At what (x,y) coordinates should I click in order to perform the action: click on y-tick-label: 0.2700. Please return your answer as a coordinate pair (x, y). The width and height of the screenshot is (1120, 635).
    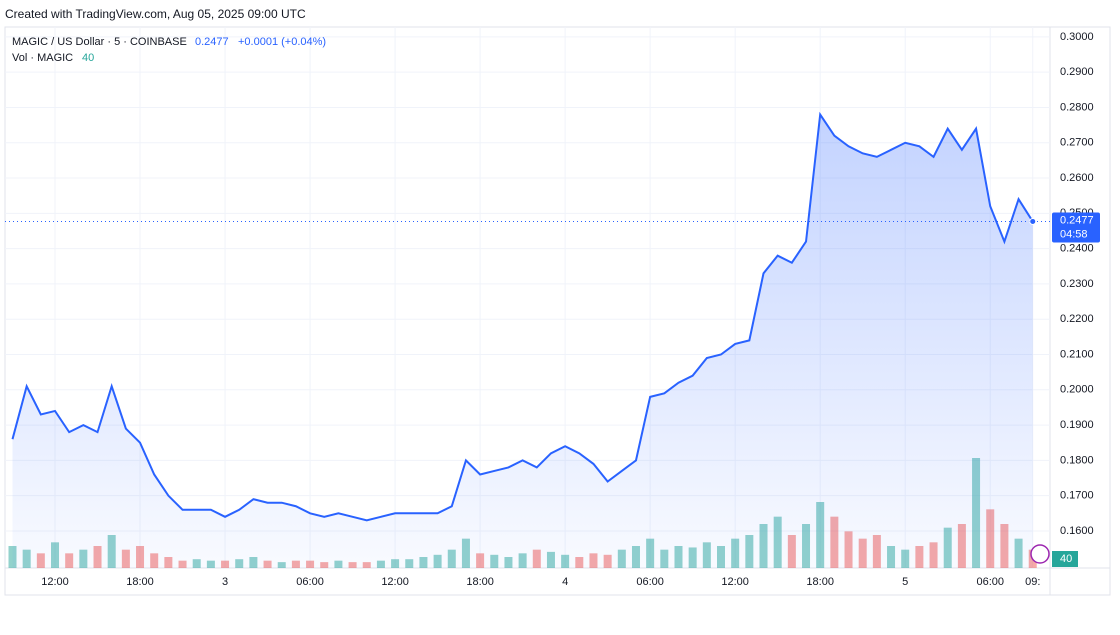
    Looking at the image, I should click on (1077, 143).